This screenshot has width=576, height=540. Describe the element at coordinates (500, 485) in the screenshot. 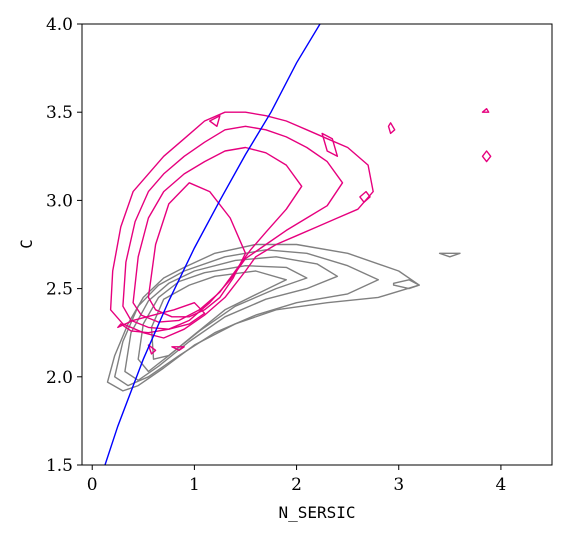

I see `x-tick-label: 4` at that location.